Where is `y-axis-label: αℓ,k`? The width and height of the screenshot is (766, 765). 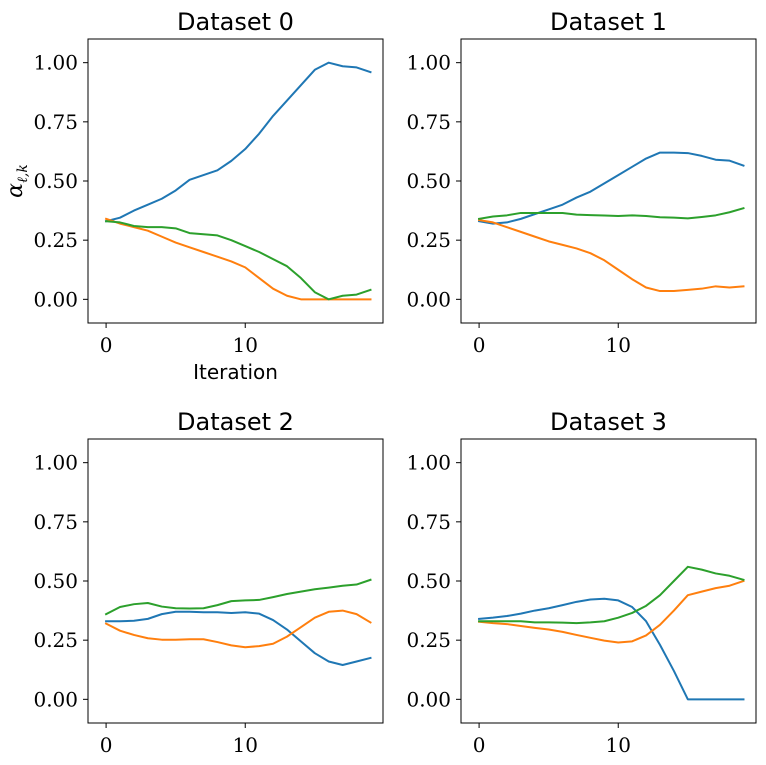 y-axis-label: αℓ,k is located at coordinates (17, 181).